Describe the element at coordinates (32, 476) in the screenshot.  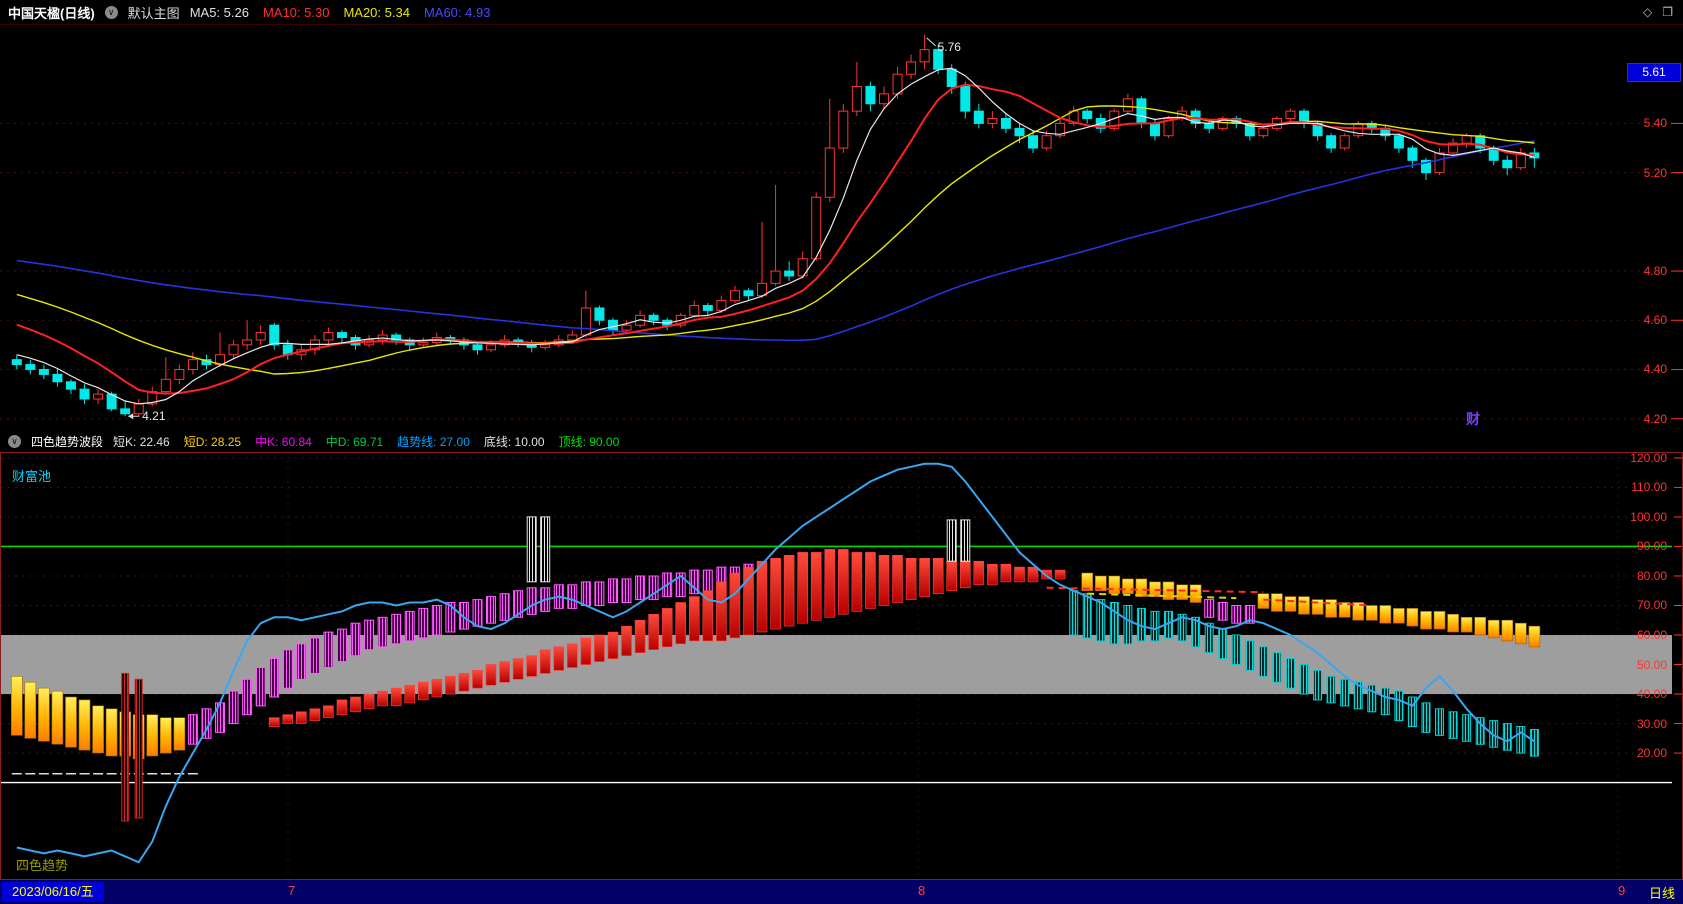
I see `watermark-top: 财富池` at that location.